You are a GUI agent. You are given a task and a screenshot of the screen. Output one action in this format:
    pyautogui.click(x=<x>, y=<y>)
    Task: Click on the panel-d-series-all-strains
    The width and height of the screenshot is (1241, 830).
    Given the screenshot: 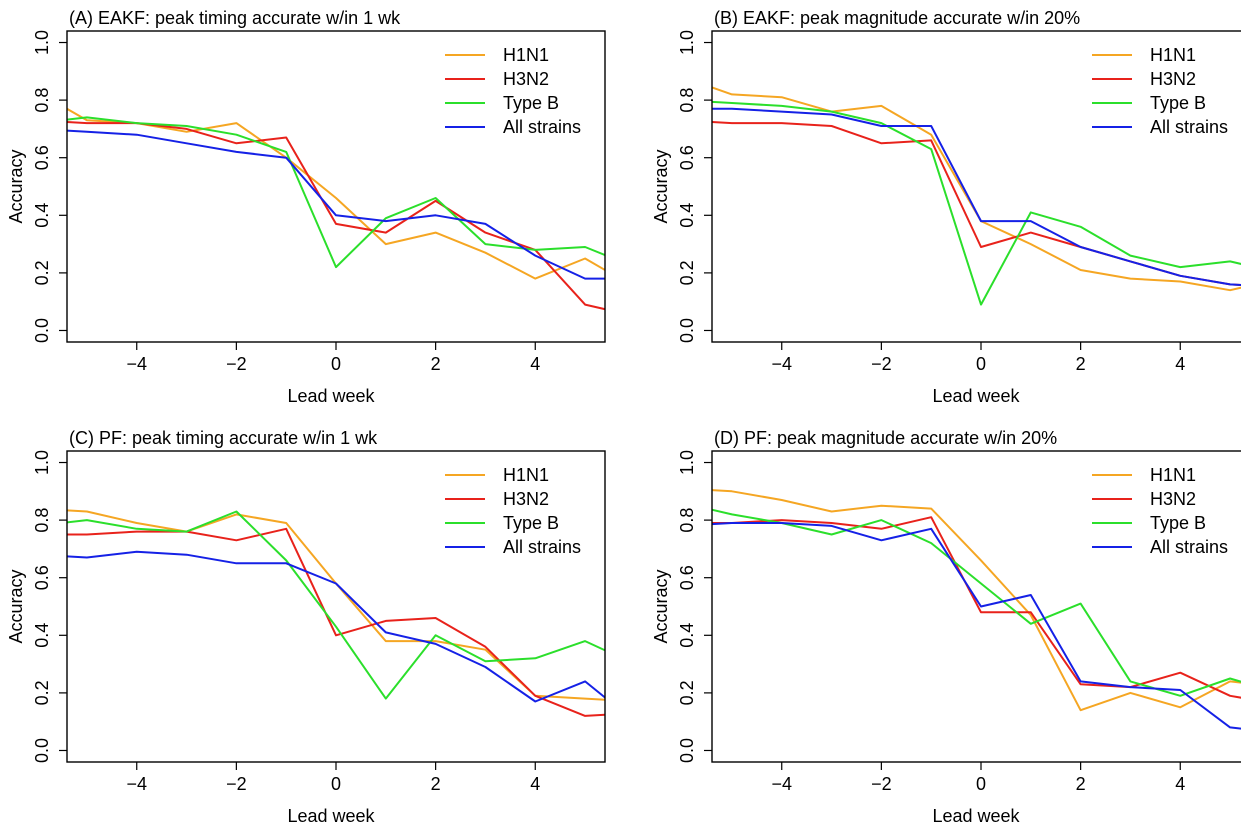 What is the action you would take?
    pyautogui.click(x=976, y=626)
    